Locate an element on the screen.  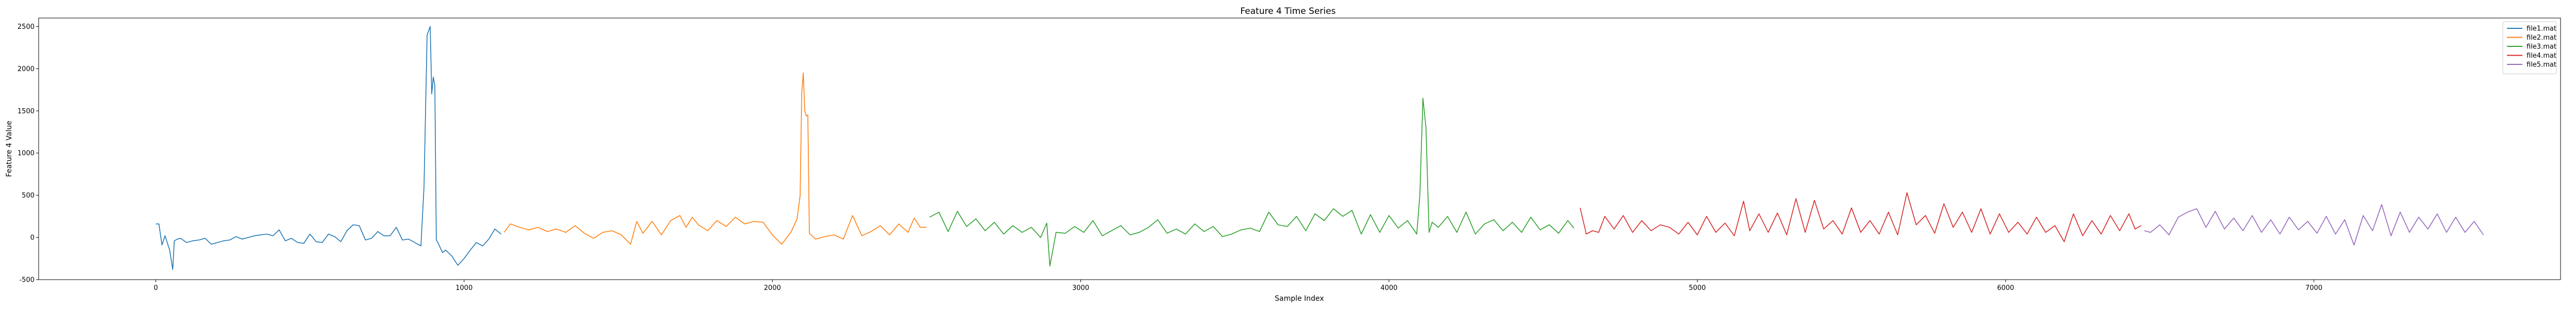
y-tick-label: 1000 is located at coordinates (26, 154).